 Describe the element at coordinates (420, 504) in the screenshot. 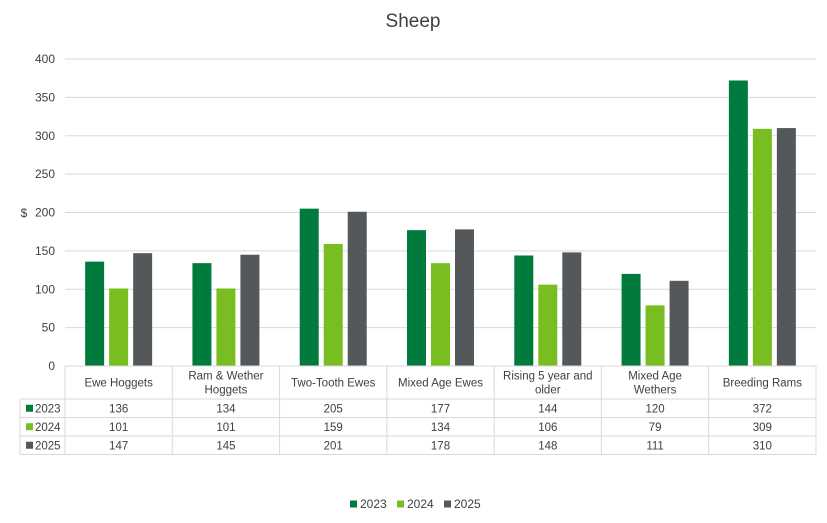

I see `legend-label-2024: 2024` at that location.